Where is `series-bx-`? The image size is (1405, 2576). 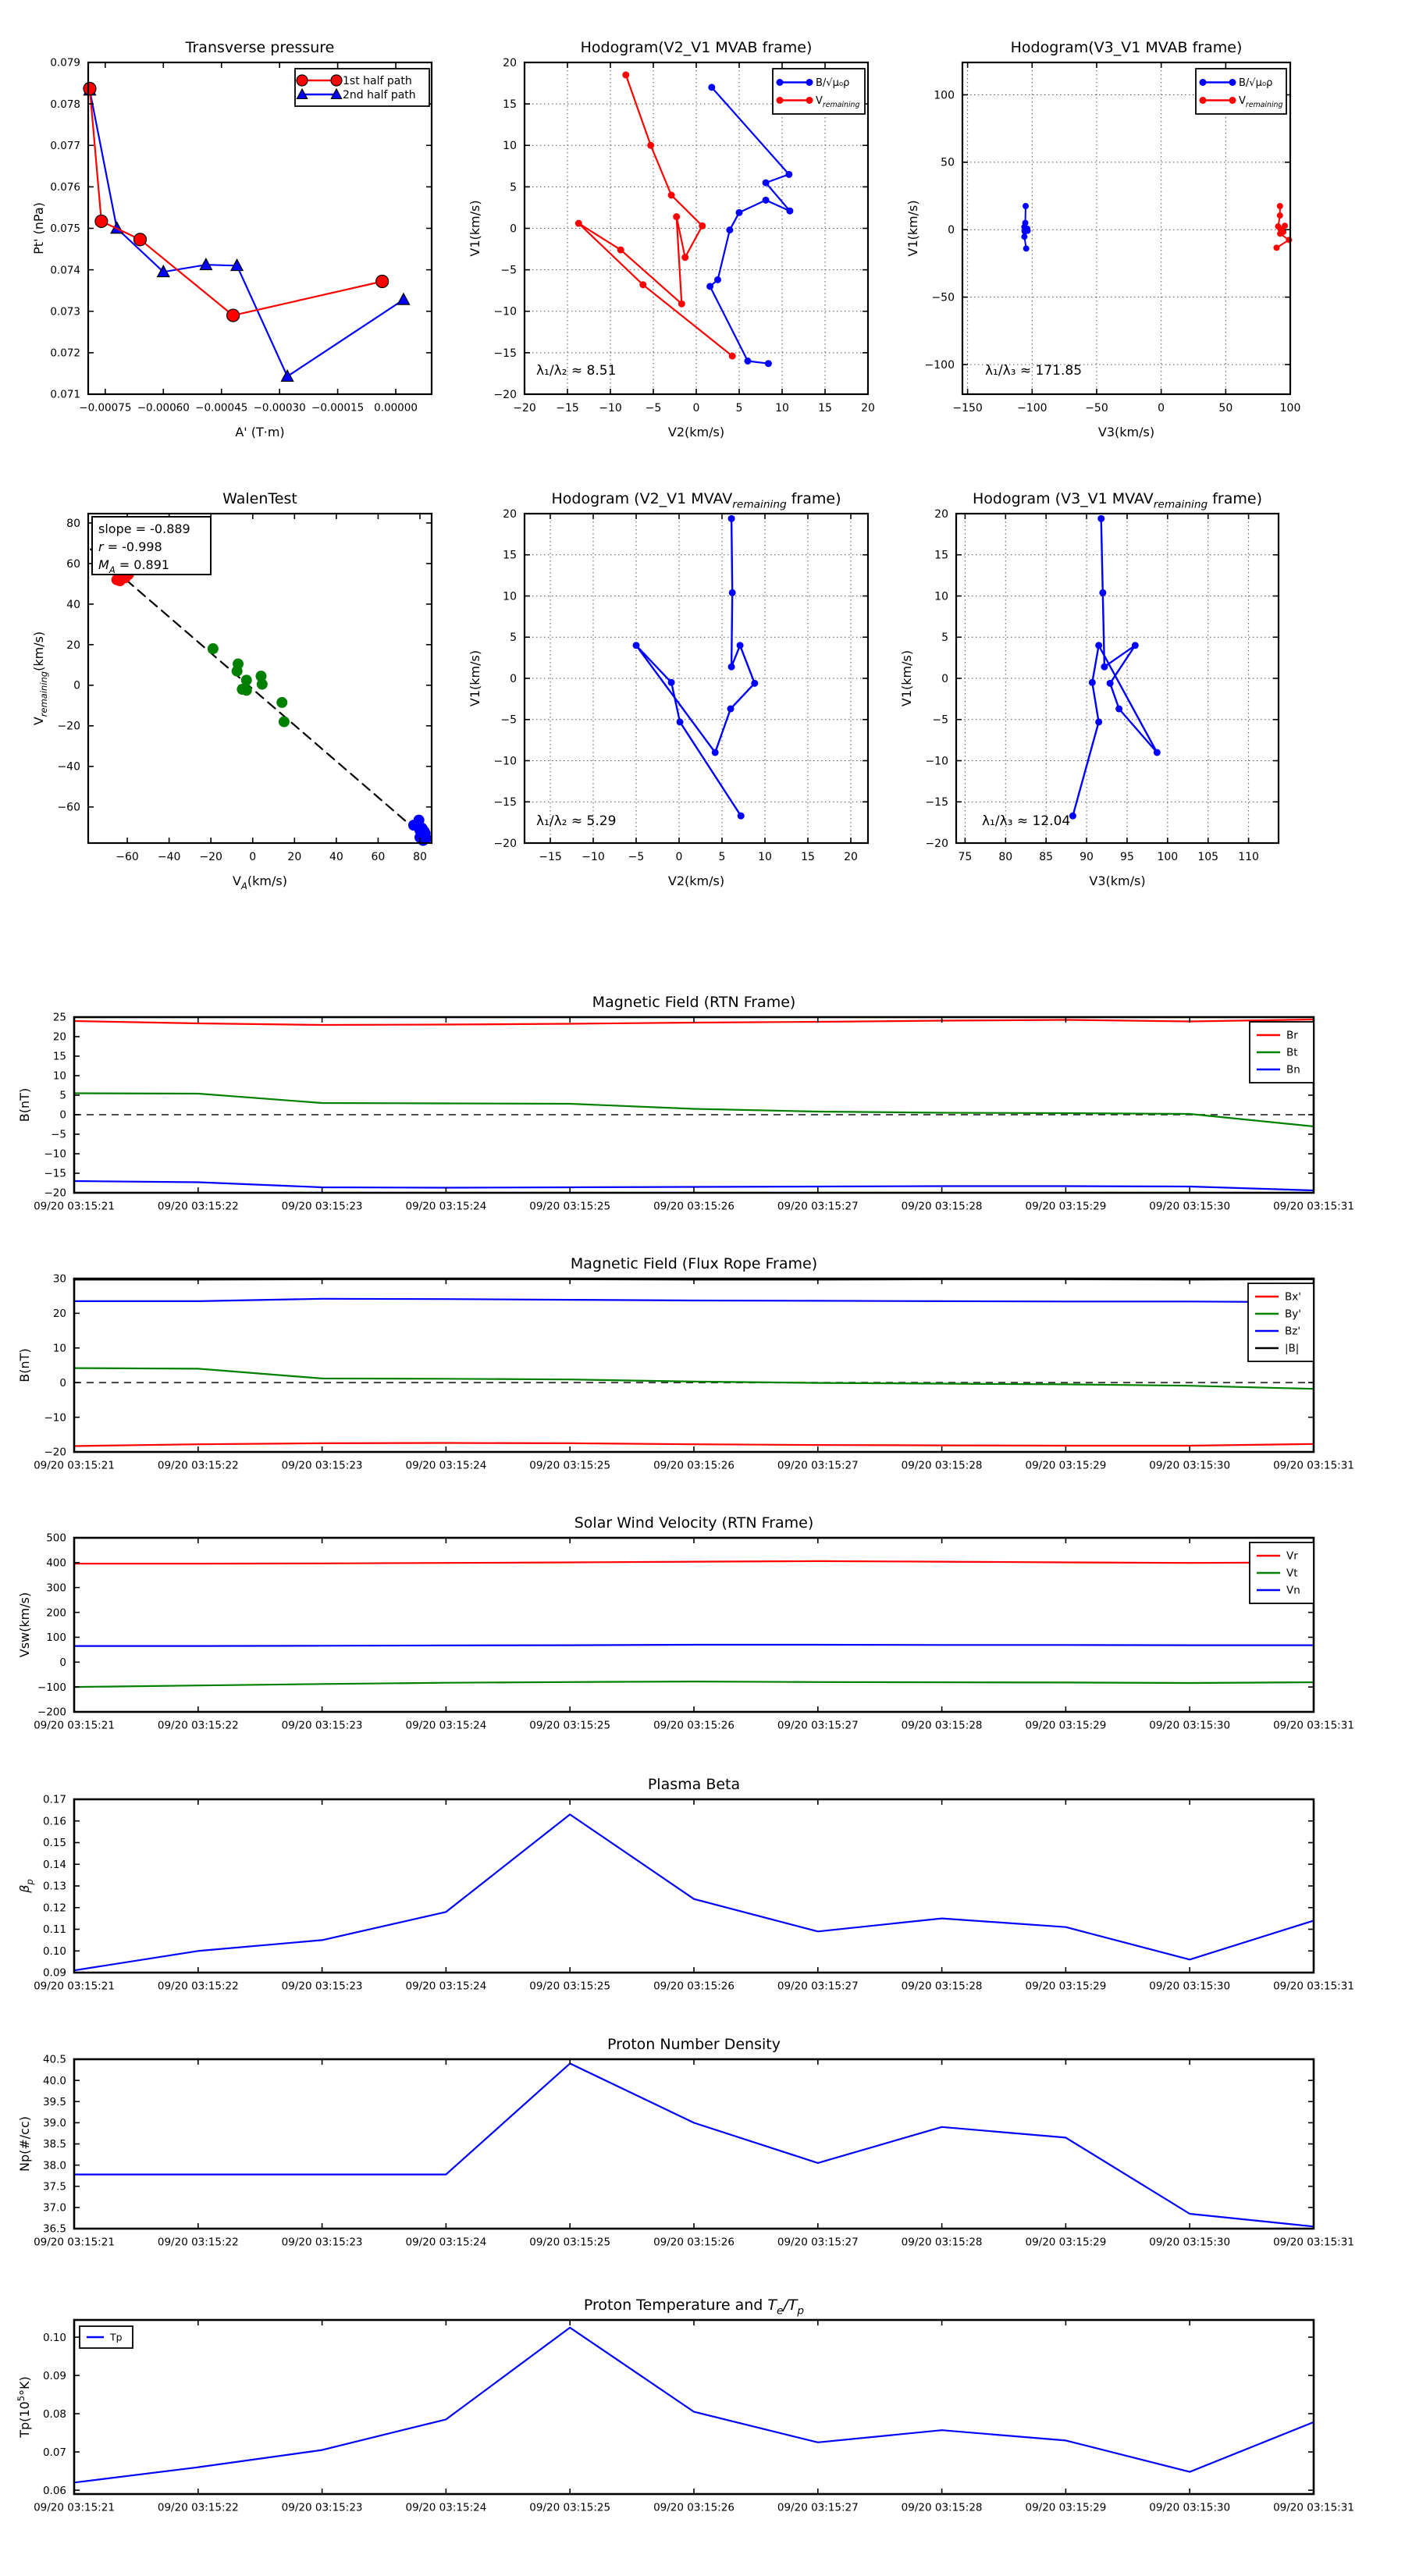 series-bx- is located at coordinates (694, 1444).